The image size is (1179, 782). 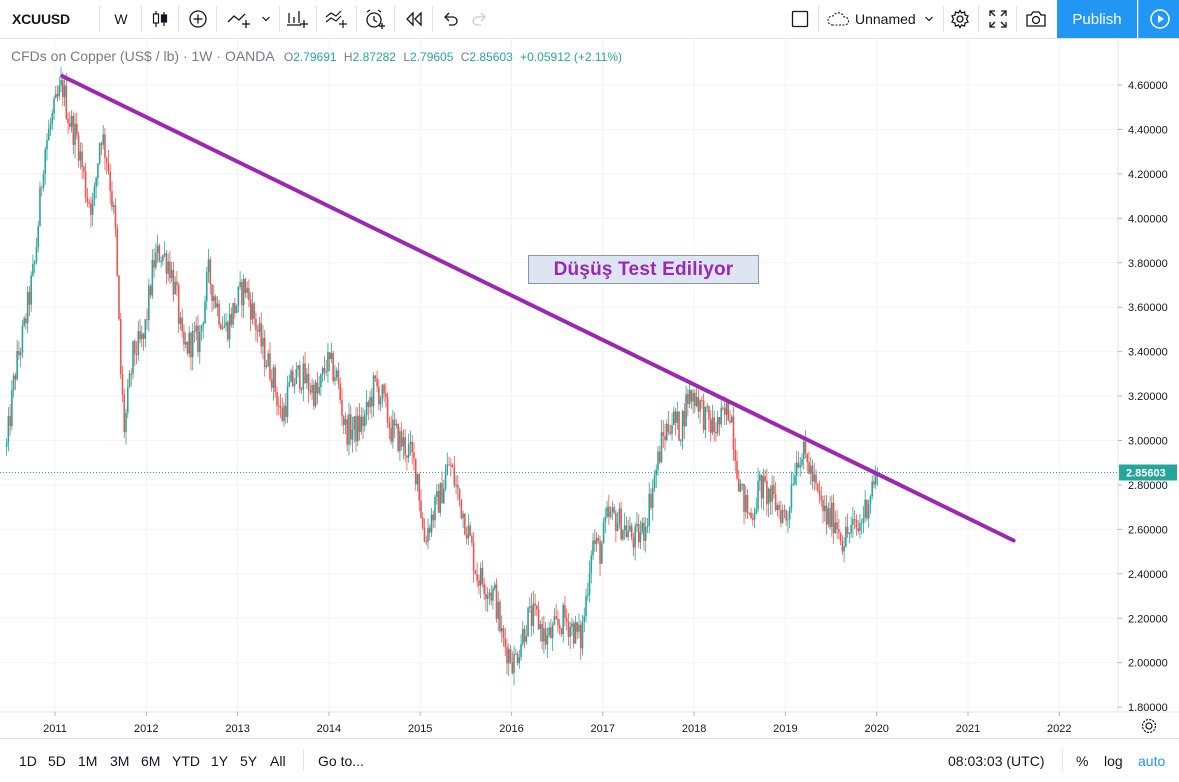 What do you see at coordinates (160, 19) in the screenshot?
I see `candles-icon` at bounding box center [160, 19].